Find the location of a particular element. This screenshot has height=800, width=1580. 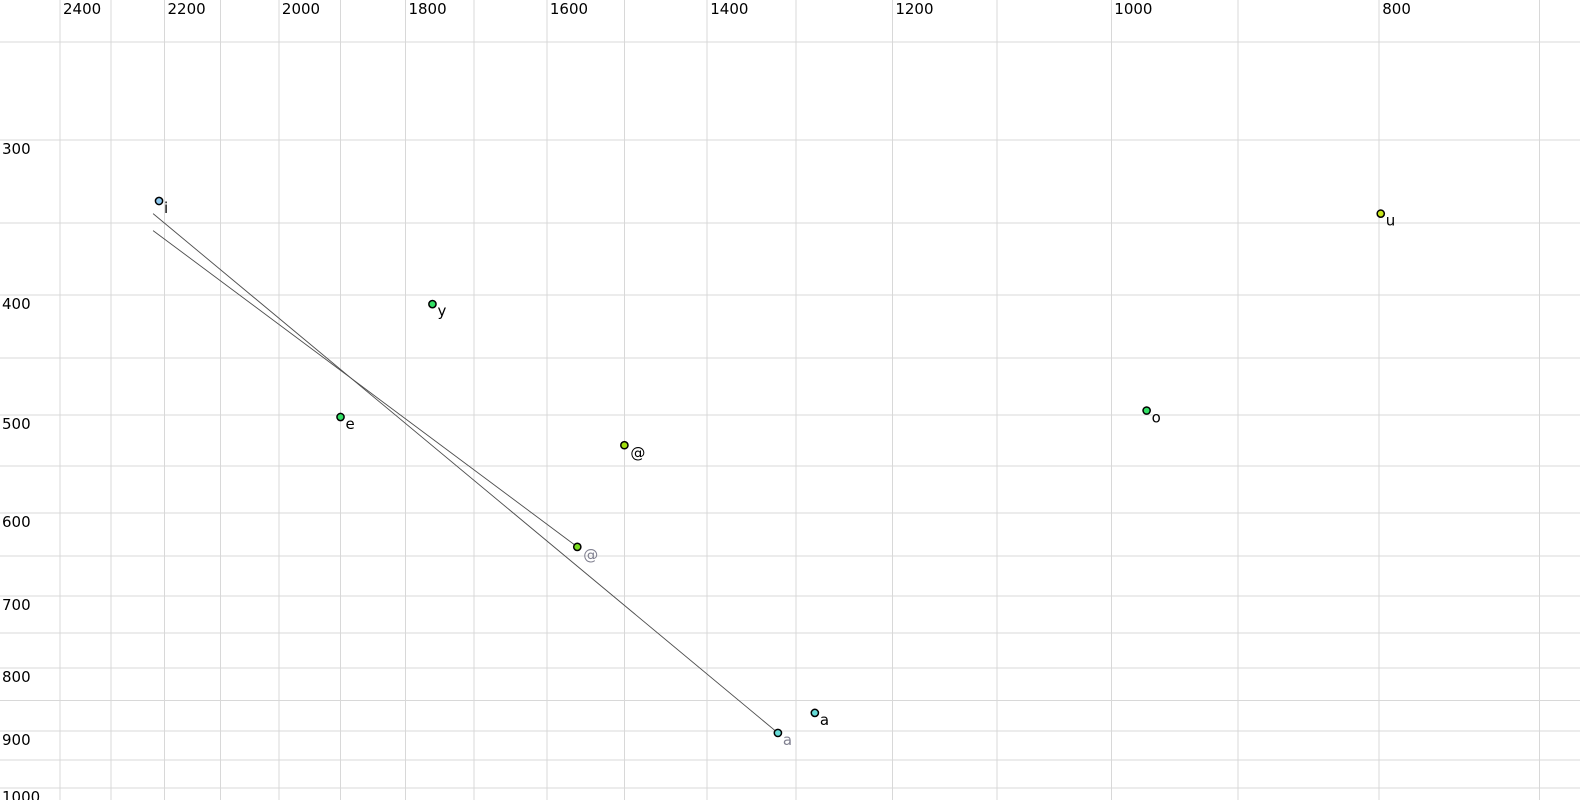

y-axis-tick-label: 300 is located at coordinates (16, 149).